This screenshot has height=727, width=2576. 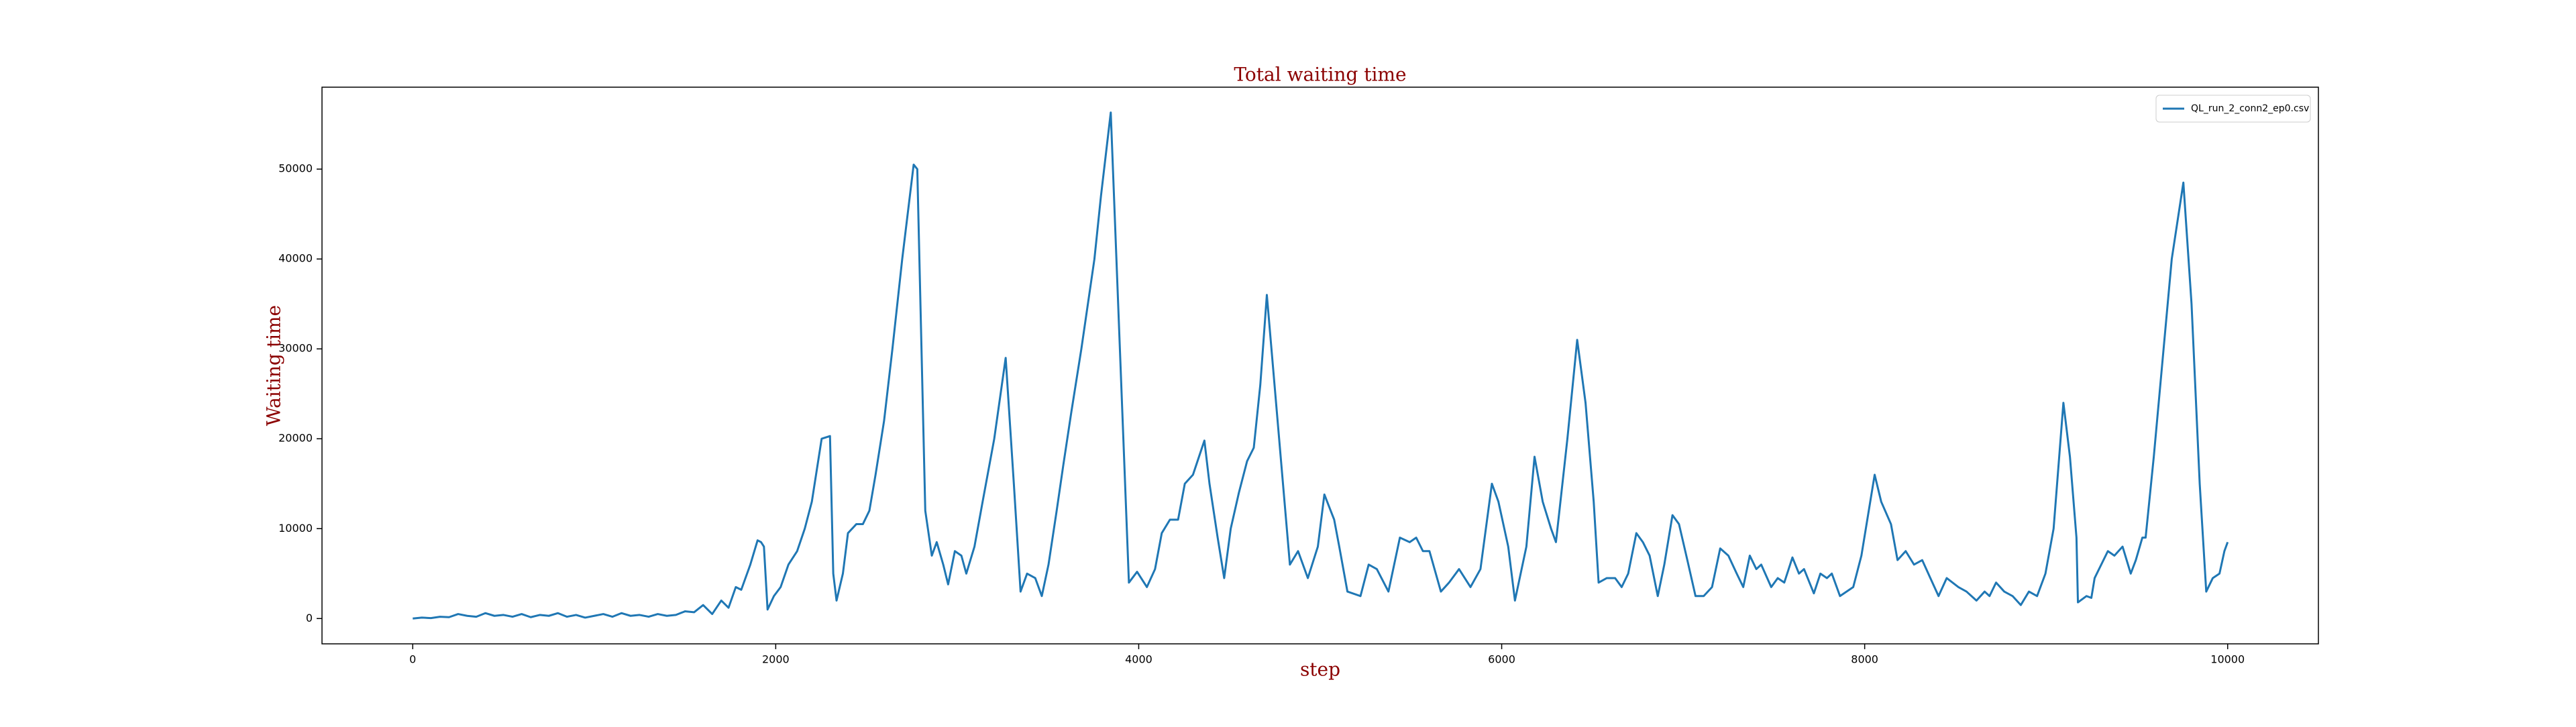 What do you see at coordinates (2227, 659) in the screenshot?
I see `x-tick-label: 10000` at bounding box center [2227, 659].